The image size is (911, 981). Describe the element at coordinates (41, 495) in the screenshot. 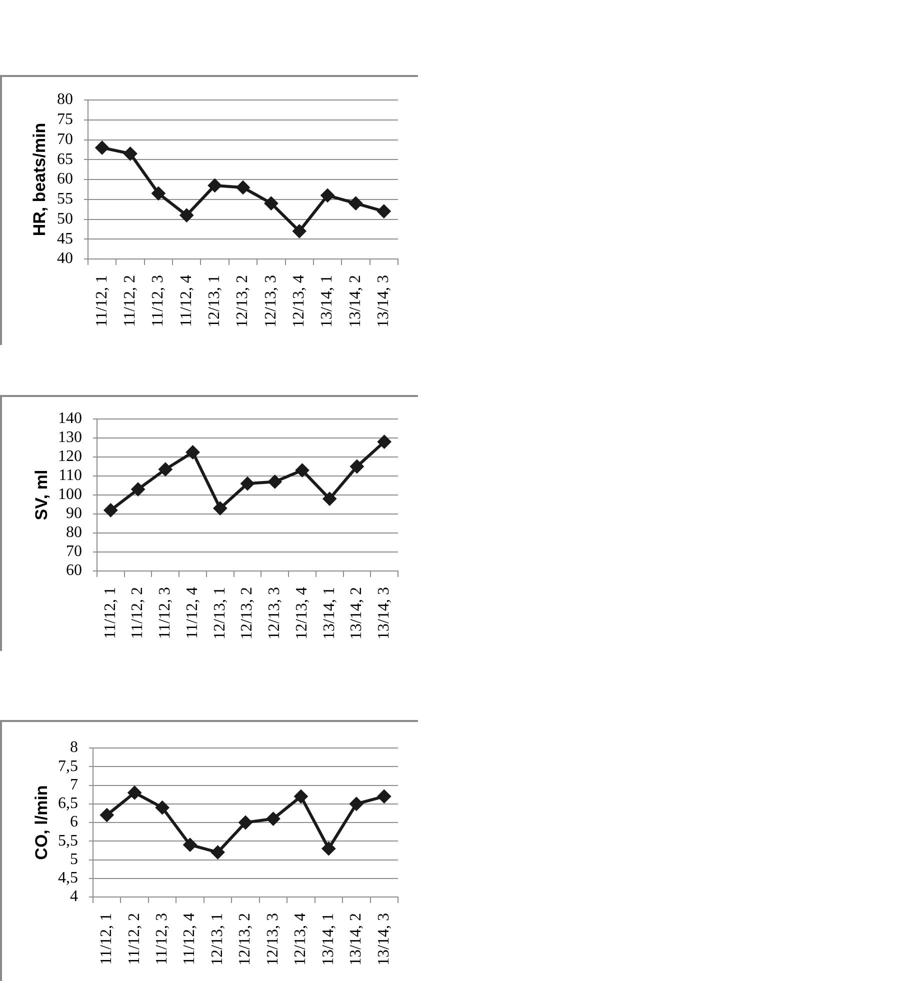

I see `y-axis-title: SV, ml` at that location.